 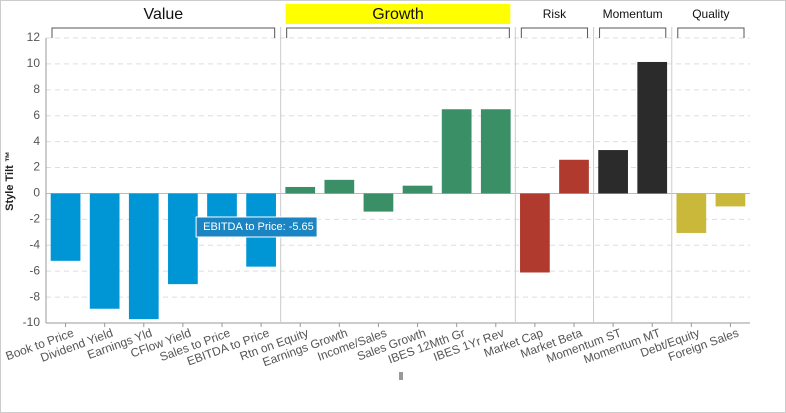 What do you see at coordinates (36, 89) in the screenshot?
I see `y-tick-label: 8` at bounding box center [36, 89].